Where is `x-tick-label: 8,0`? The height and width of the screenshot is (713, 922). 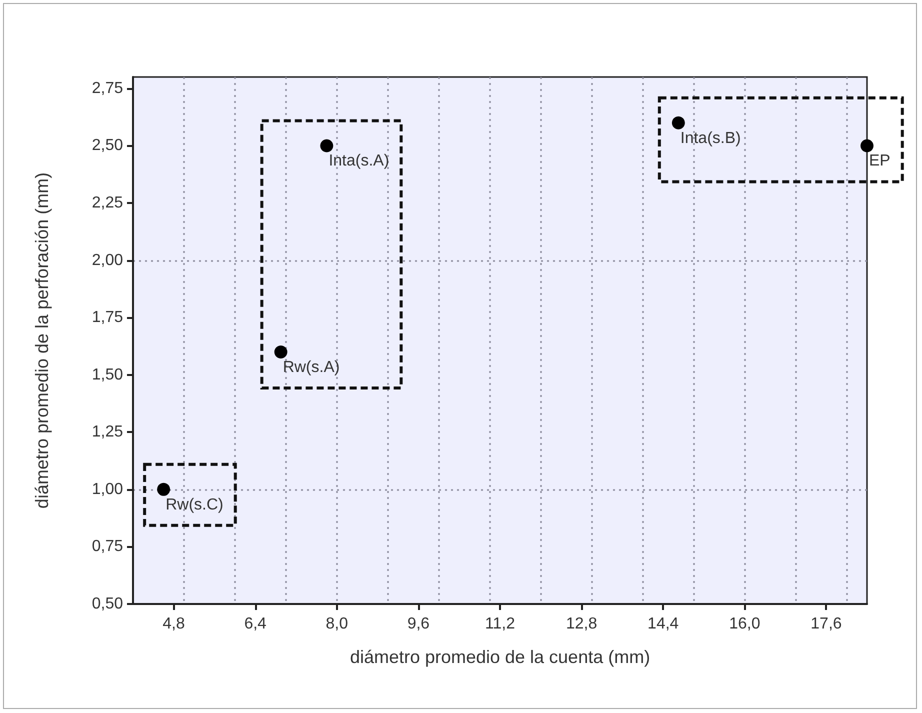
x-tick-label: 8,0 is located at coordinates (337, 624).